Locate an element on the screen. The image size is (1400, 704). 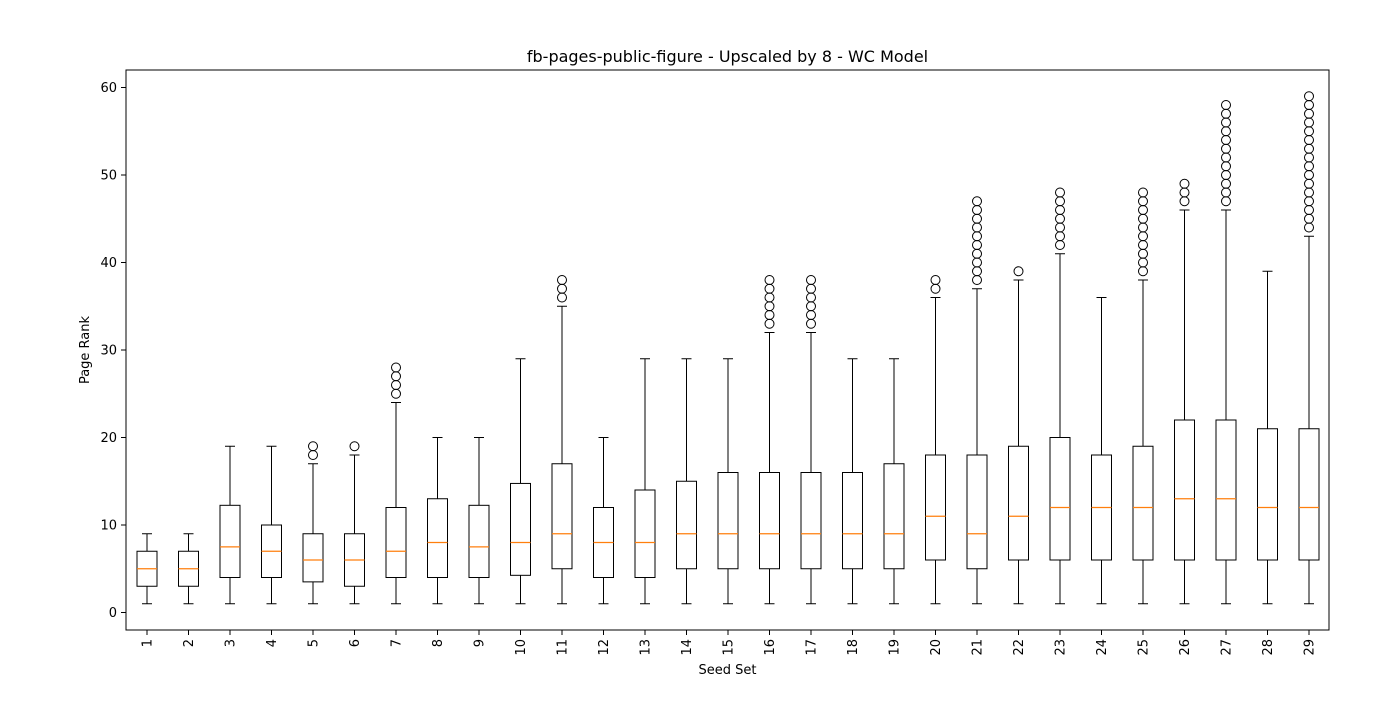
x-tick-label: 26 is located at coordinates (1185, 647).